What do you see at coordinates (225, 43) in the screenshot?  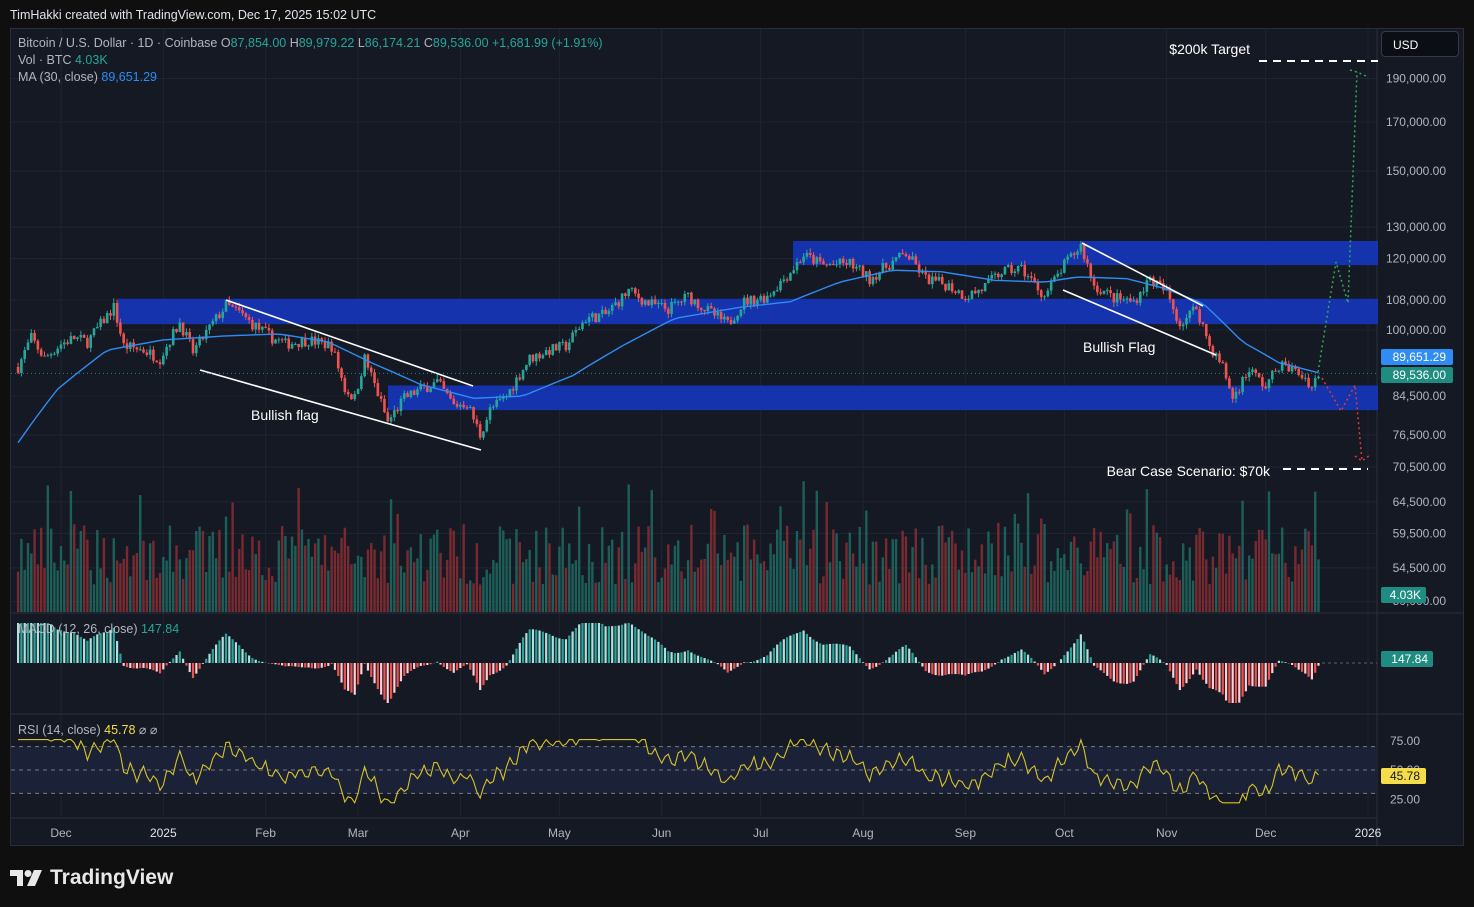 I see `open-label: O` at bounding box center [225, 43].